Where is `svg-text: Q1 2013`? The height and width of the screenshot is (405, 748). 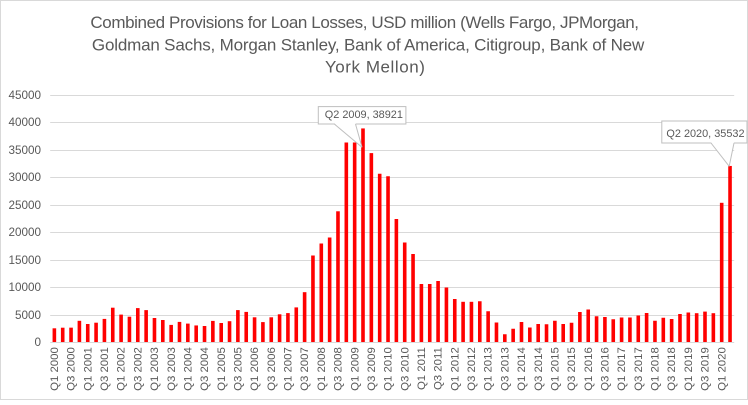 svg-text: Q1 2013 is located at coordinates (489, 369).